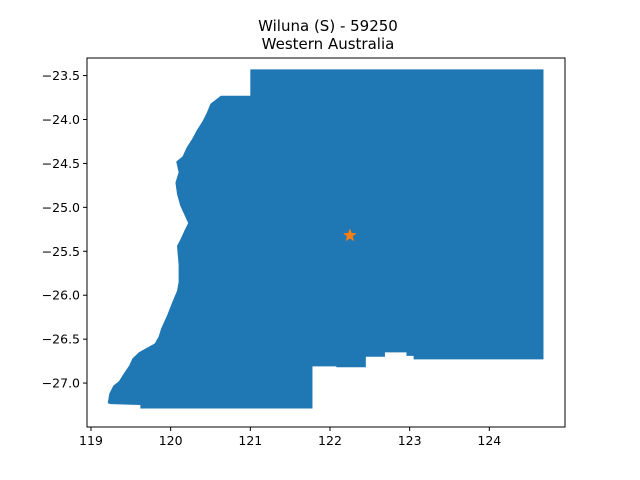  What do you see at coordinates (61, 251) in the screenshot?
I see `y-tick-label: −25.5` at bounding box center [61, 251].